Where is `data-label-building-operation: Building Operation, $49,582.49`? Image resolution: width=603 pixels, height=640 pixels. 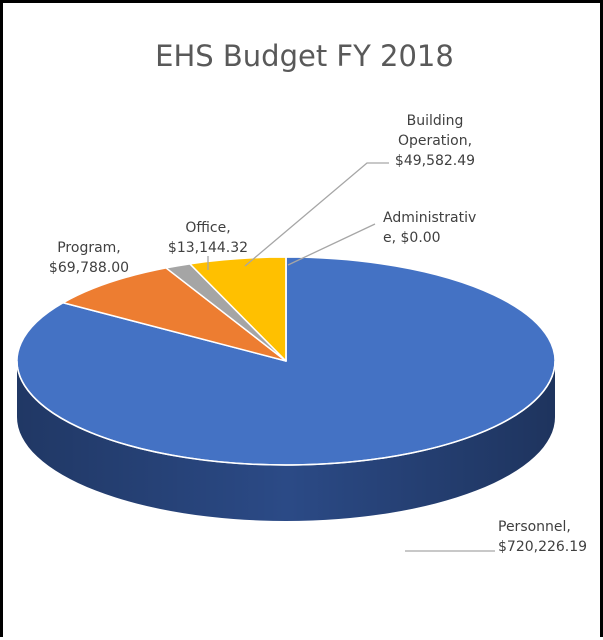 data-label-building-operation: Building Operation, $49,582.49 is located at coordinates (435, 141).